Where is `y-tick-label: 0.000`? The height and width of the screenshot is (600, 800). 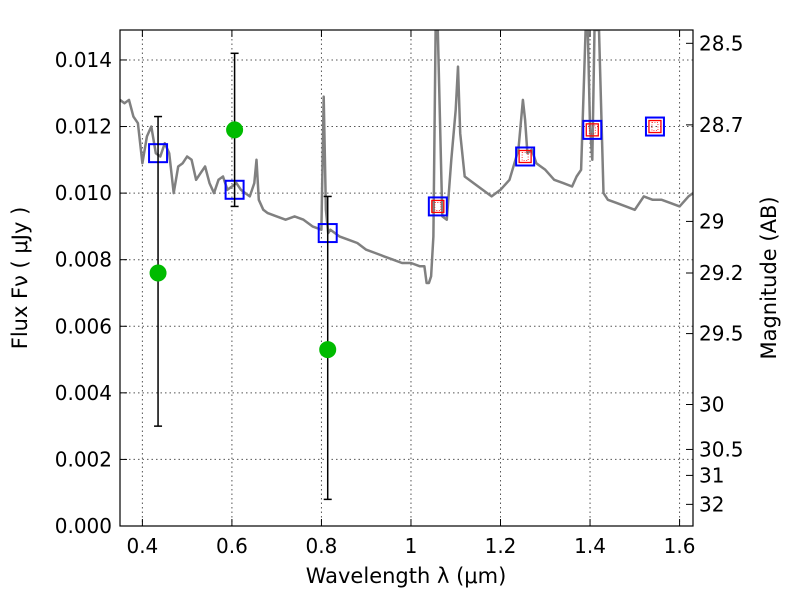 y-tick-label: 0.000 is located at coordinates (83, 526).